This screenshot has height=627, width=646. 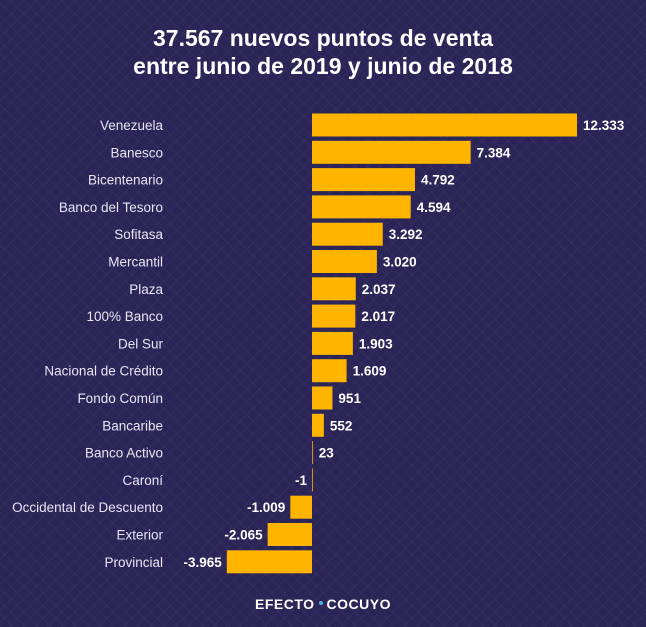 What do you see at coordinates (103, 371) in the screenshot?
I see `category-label: Nacional de Crédito` at bounding box center [103, 371].